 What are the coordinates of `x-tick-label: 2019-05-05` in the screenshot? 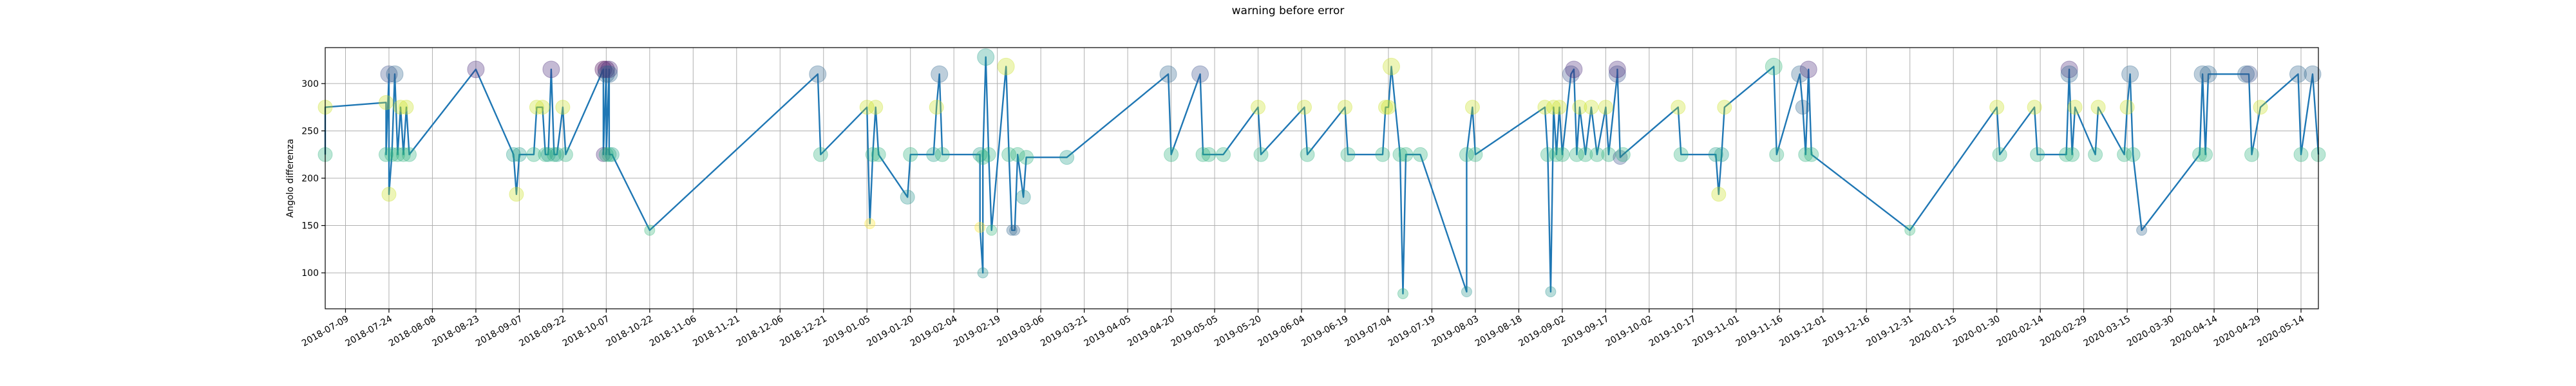 It's located at (1195, 331).